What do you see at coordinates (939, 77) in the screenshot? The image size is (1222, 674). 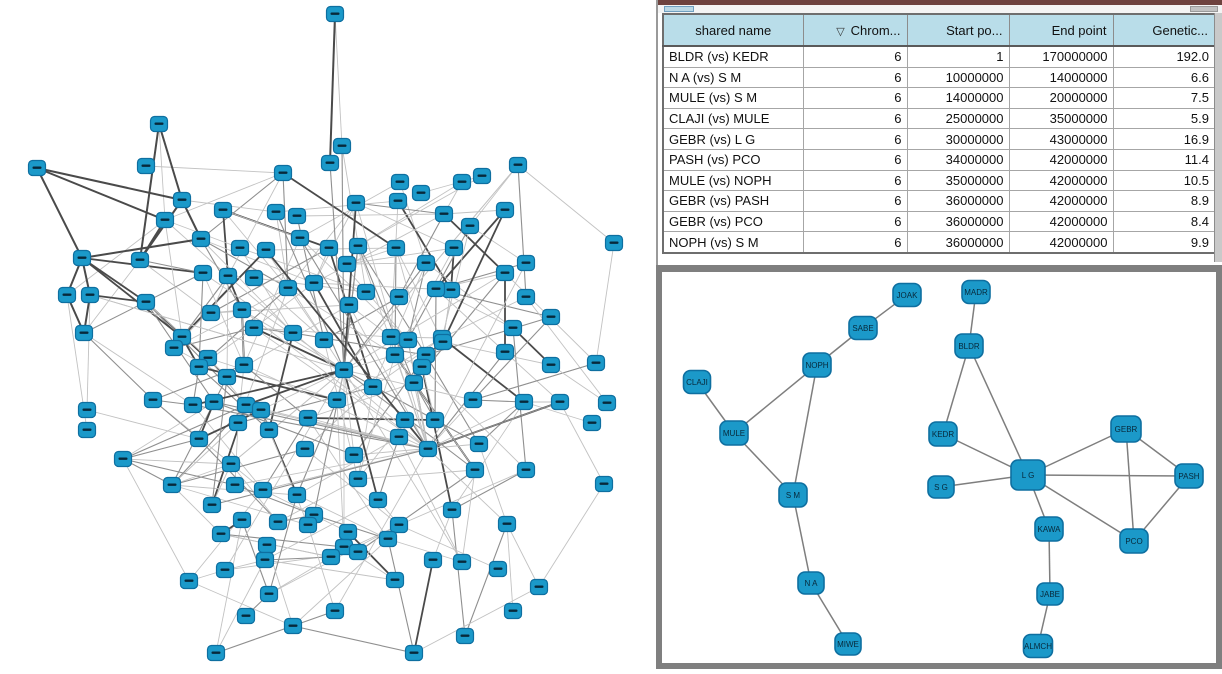 I see `table-row: N A (vs) S M 6 10000000 14000000 6.6` at bounding box center [939, 77].